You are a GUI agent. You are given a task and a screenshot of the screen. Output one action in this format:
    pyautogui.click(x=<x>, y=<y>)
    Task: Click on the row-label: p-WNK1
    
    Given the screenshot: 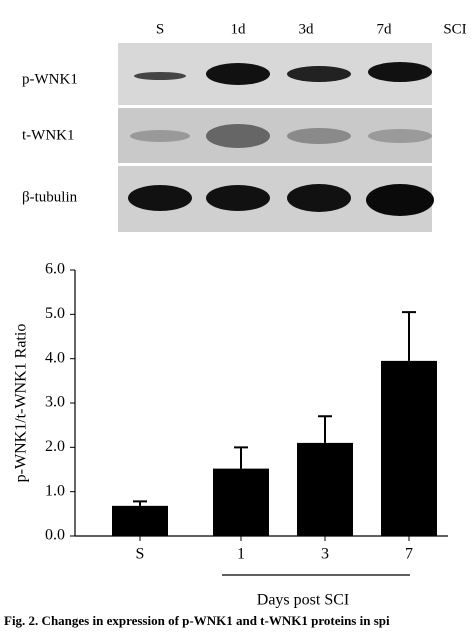 What is the action you would take?
    pyautogui.click(x=50, y=79)
    